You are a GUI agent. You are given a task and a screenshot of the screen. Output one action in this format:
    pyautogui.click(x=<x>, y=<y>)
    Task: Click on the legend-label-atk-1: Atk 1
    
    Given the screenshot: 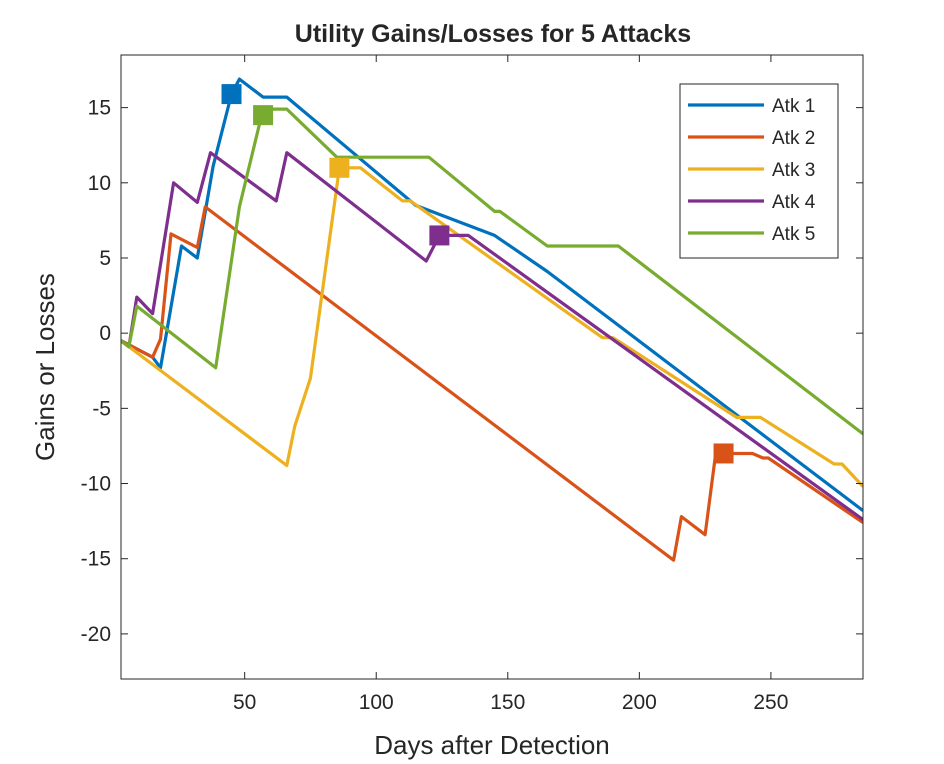 What is the action you would take?
    pyautogui.click(x=793, y=106)
    